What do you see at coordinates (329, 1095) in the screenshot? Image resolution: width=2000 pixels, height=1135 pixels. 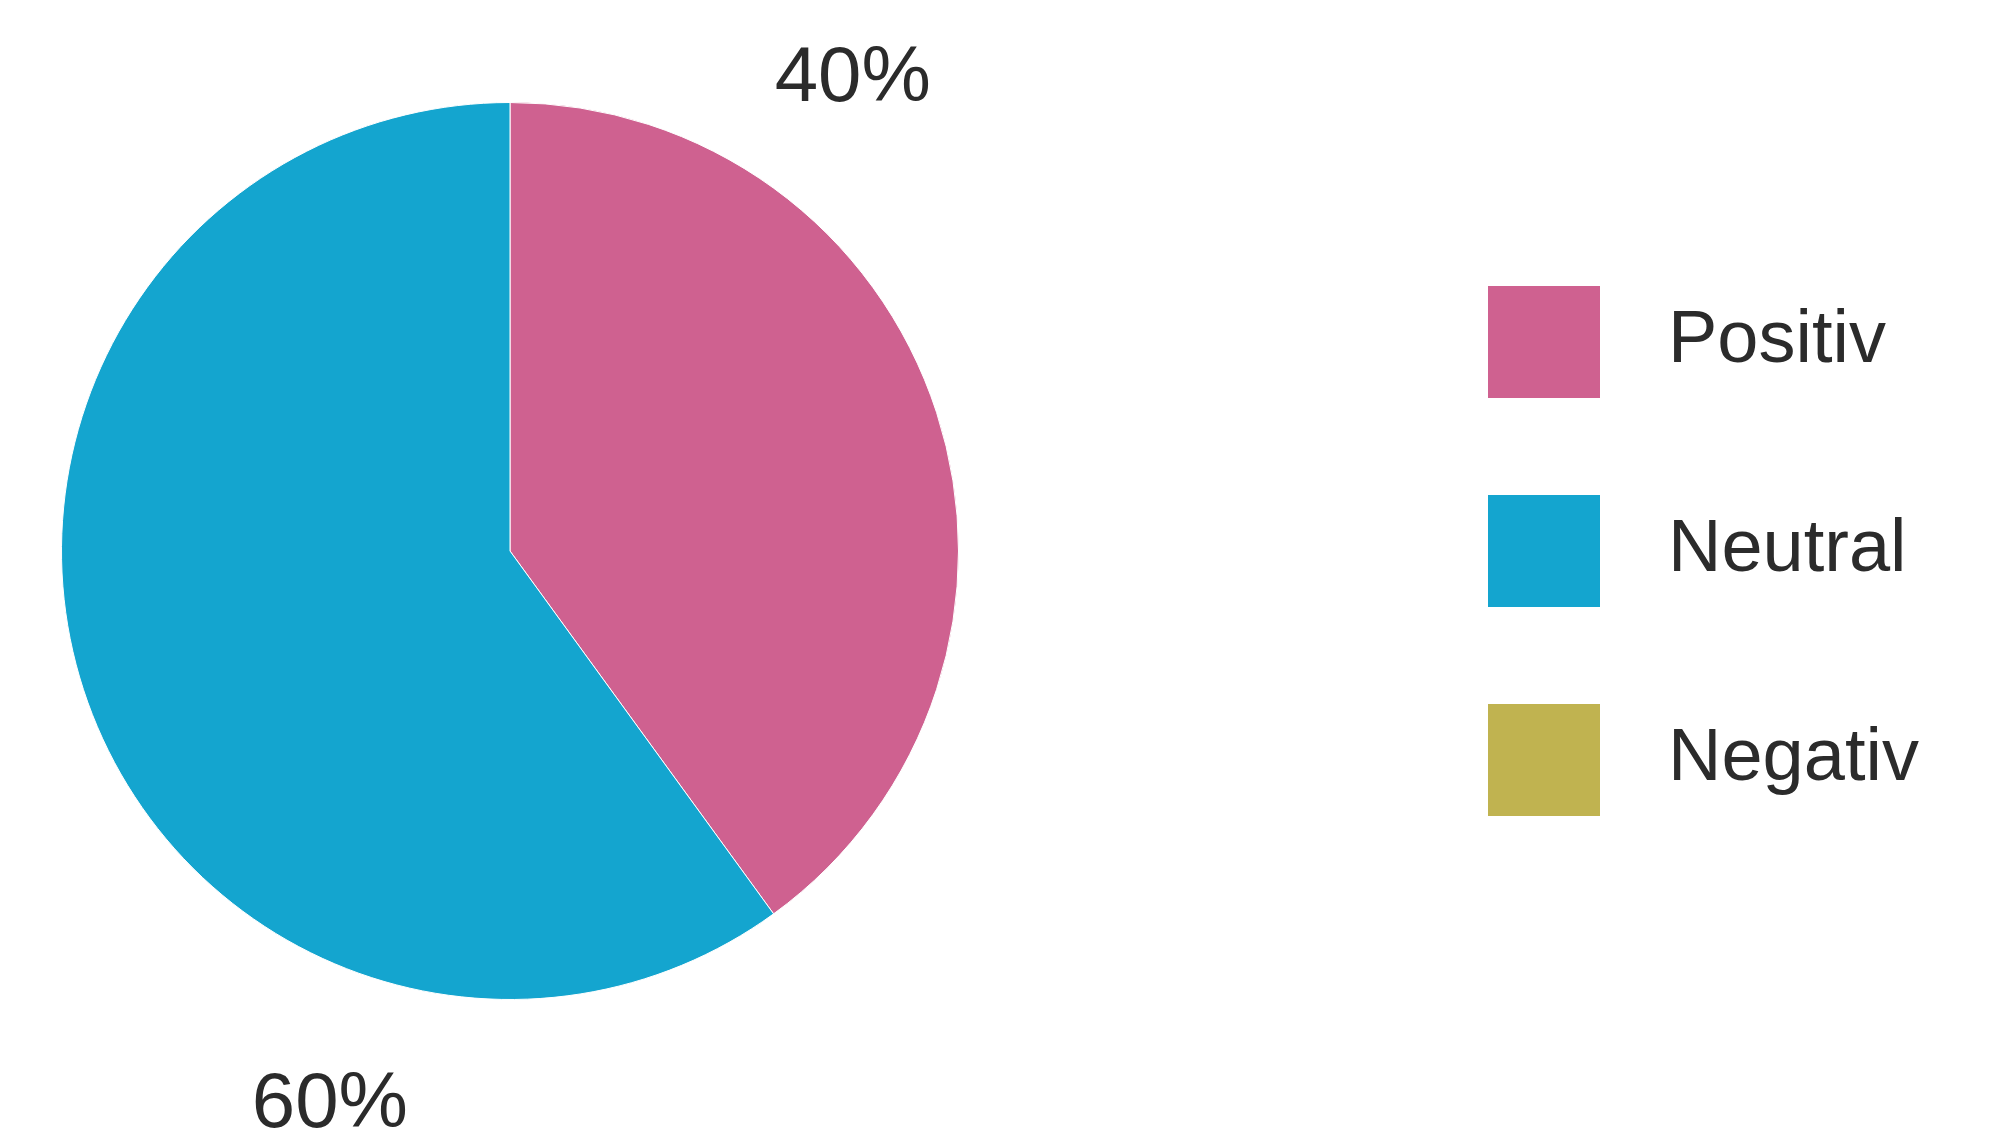 I see `data-label: 60%` at bounding box center [329, 1095].